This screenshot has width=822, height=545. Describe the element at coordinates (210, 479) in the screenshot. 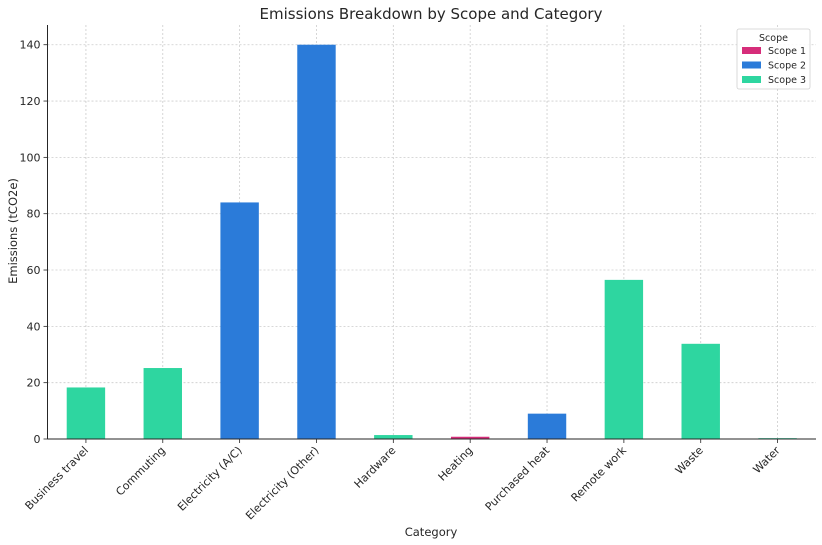

I see `x-tick-label: Electricity (A/C)` at that location.